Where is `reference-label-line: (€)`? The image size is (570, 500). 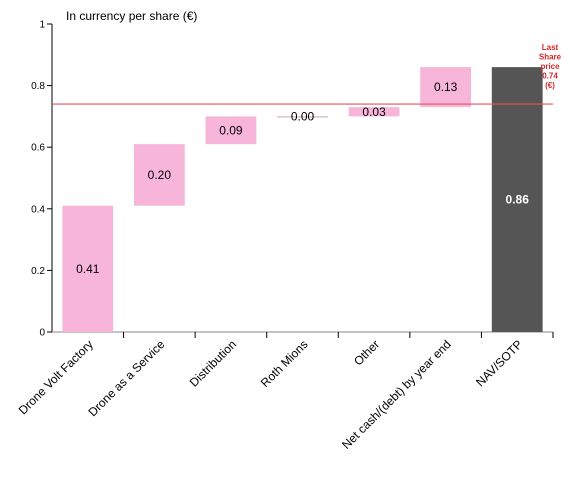 reference-label-line: (€) is located at coordinates (550, 85).